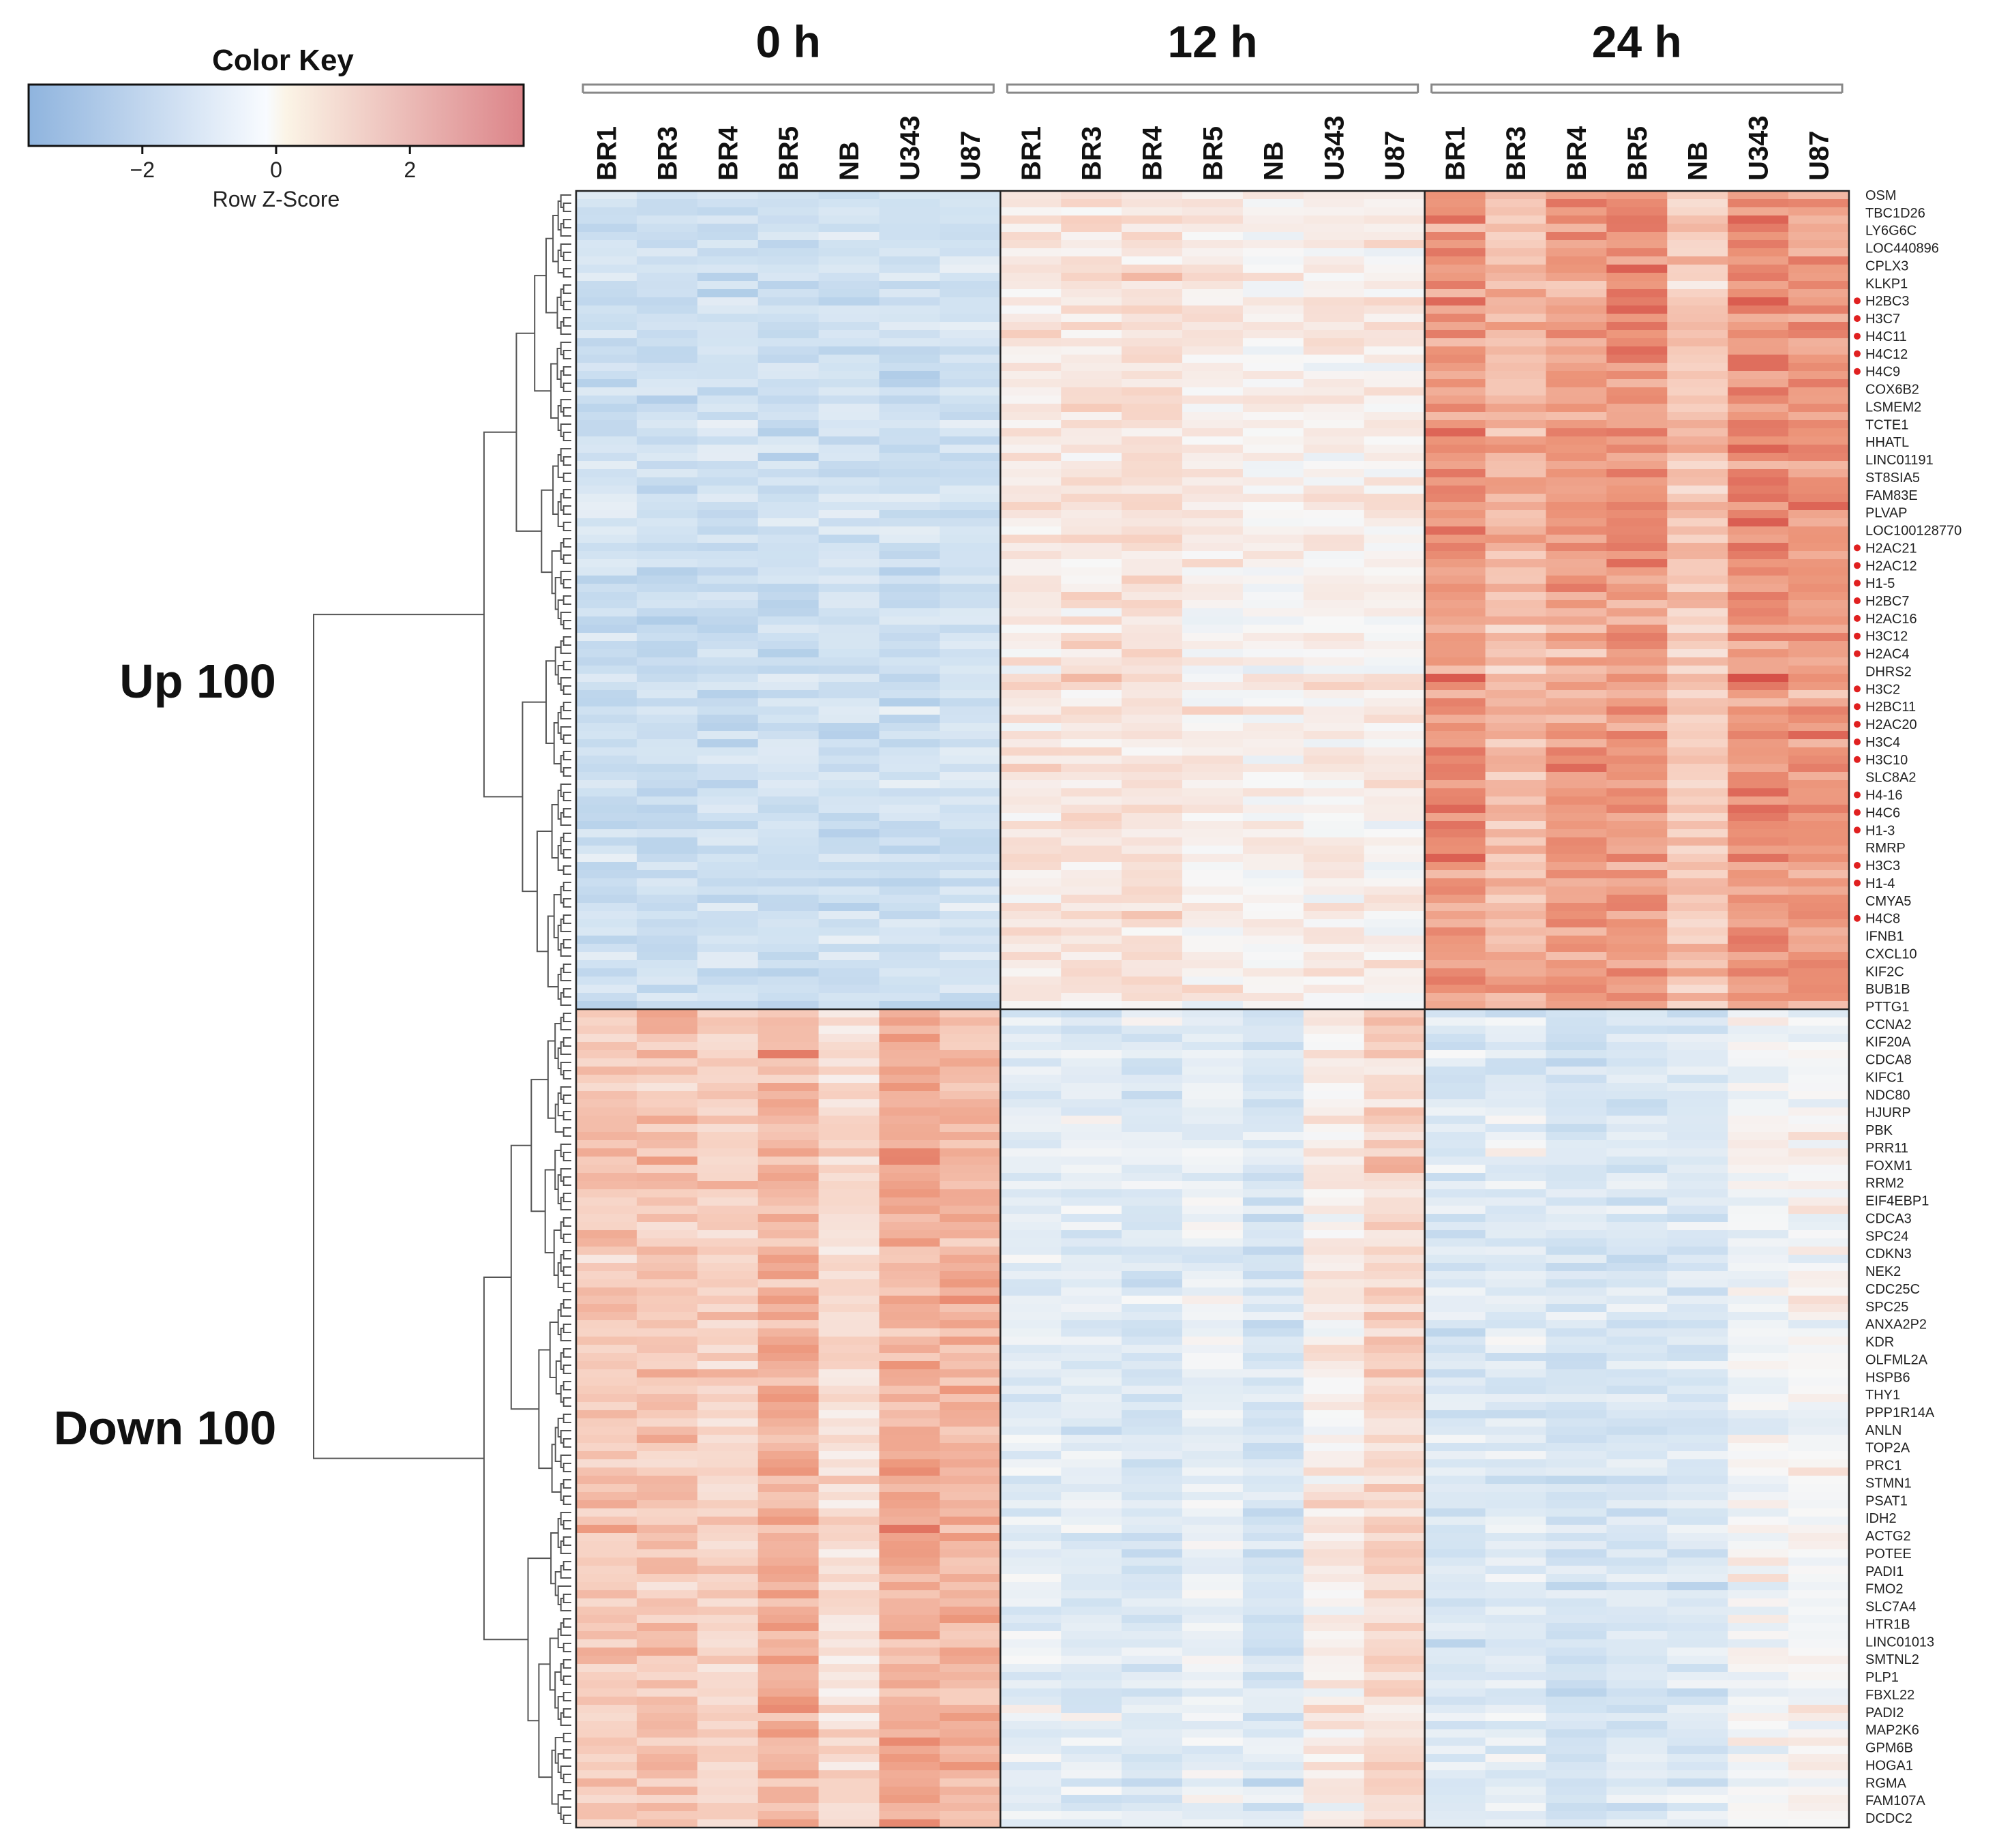 This screenshot has width=1999, height=1848. Describe the element at coordinates (1858, 865) in the screenshot. I see `histone-marker-dot` at that location.